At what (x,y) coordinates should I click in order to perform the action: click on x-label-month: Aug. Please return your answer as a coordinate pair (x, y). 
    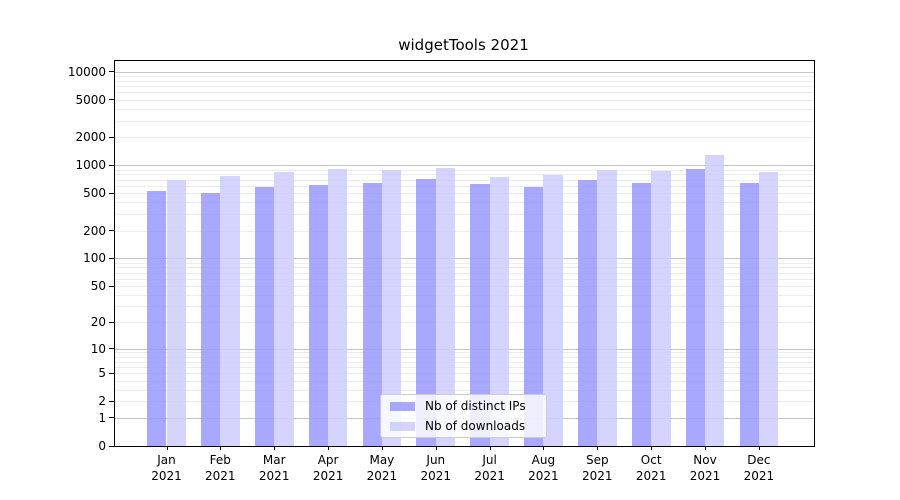
    Looking at the image, I should click on (543, 460).